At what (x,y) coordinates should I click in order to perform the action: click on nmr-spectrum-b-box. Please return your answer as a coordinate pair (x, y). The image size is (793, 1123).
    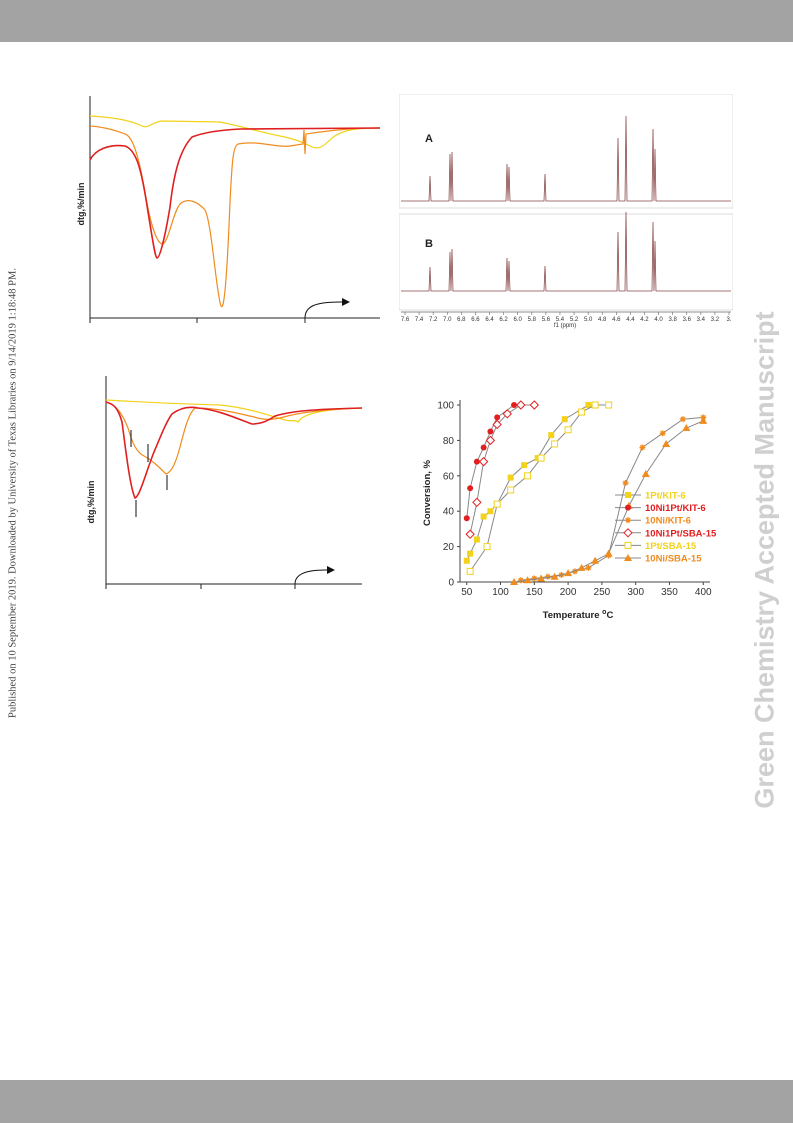
    Looking at the image, I should click on (566, 262).